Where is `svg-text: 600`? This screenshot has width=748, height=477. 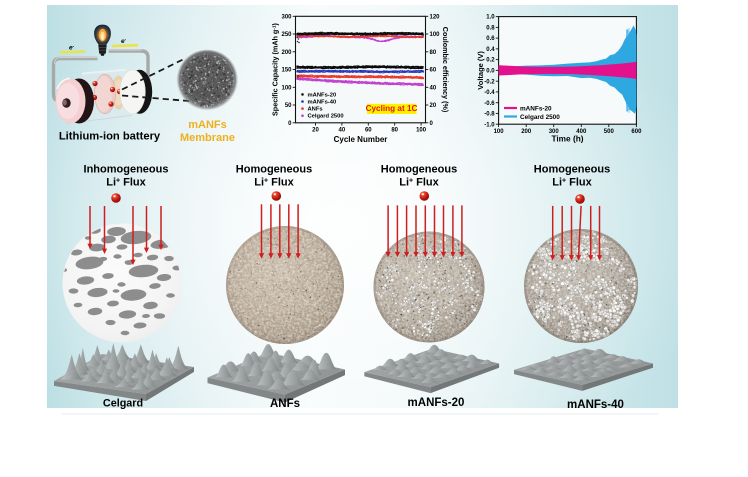
svg-text: 600 is located at coordinates (636, 132).